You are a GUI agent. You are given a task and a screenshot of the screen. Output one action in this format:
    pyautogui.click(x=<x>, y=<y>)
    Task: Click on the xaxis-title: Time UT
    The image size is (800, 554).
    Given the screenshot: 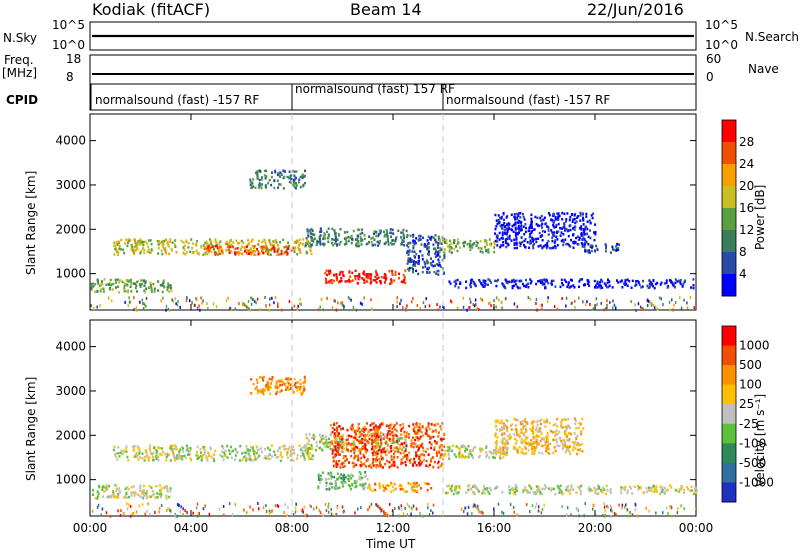 What is the action you would take?
    pyautogui.click(x=391, y=544)
    